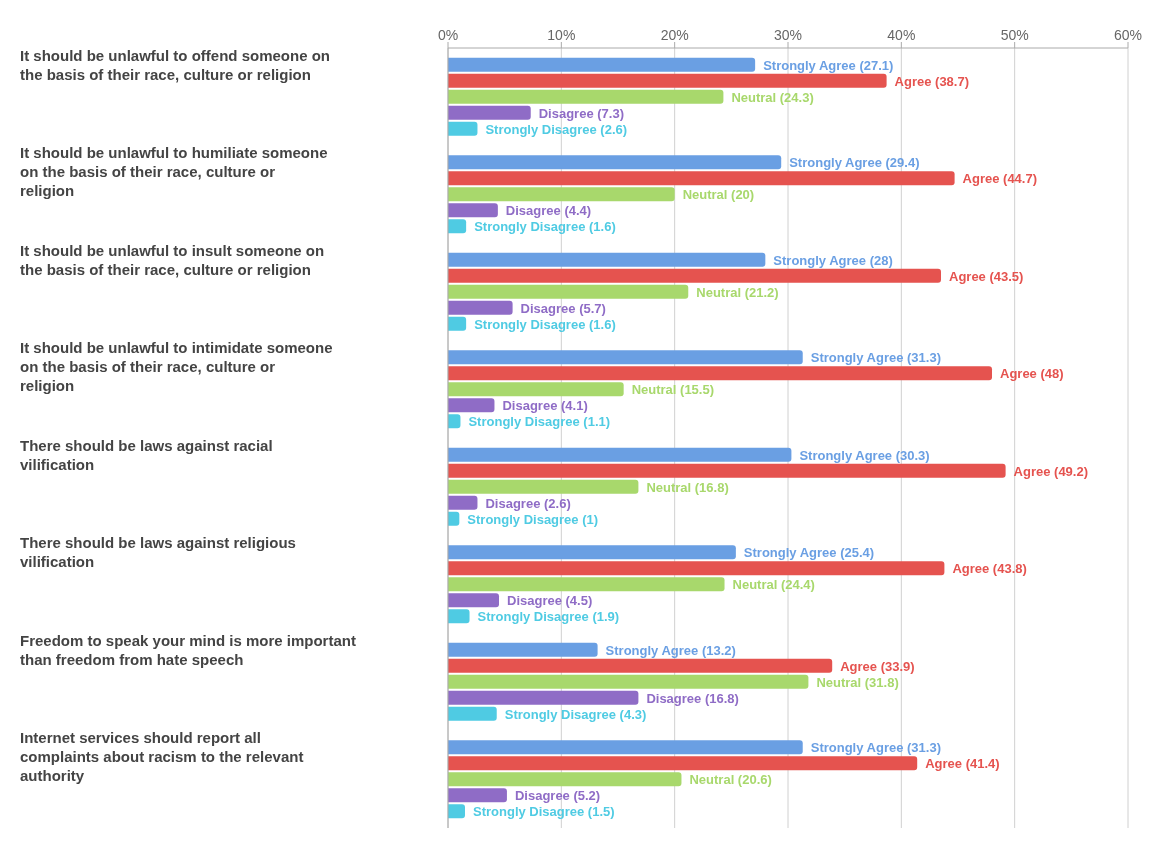  What do you see at coordinates (833, 260) in the screenshot?
I see `data-label: Strongly Agree (28)` at bounding box center [833, 260].